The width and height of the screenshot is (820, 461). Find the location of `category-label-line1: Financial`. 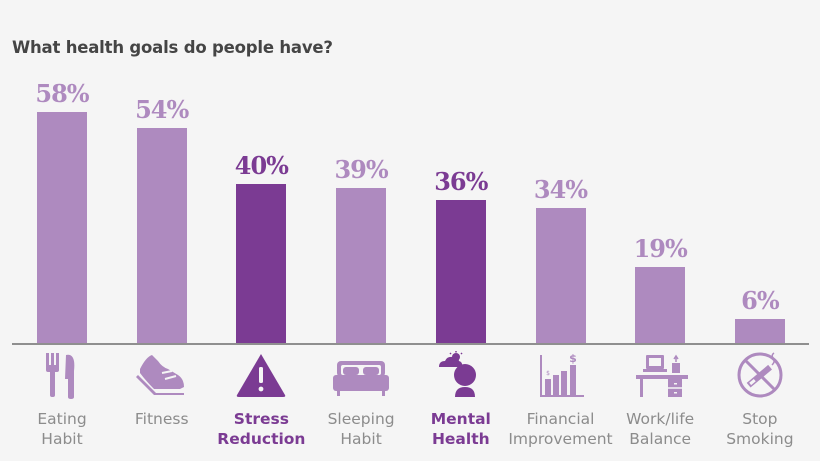

category-label-line1: Financial is located at coordinates (560, 419).